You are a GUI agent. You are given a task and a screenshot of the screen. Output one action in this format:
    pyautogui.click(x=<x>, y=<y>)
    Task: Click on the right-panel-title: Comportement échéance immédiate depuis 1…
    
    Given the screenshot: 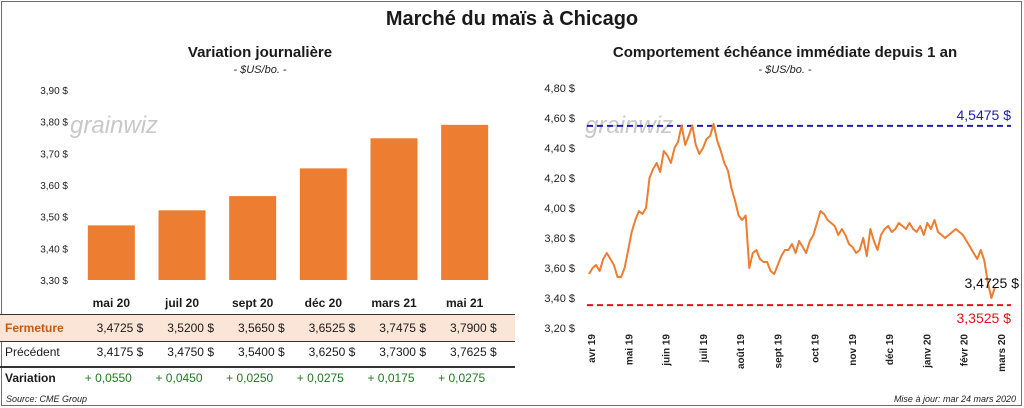 What is the action you would take?
    pyautogui.click(x=785, y=52)
    